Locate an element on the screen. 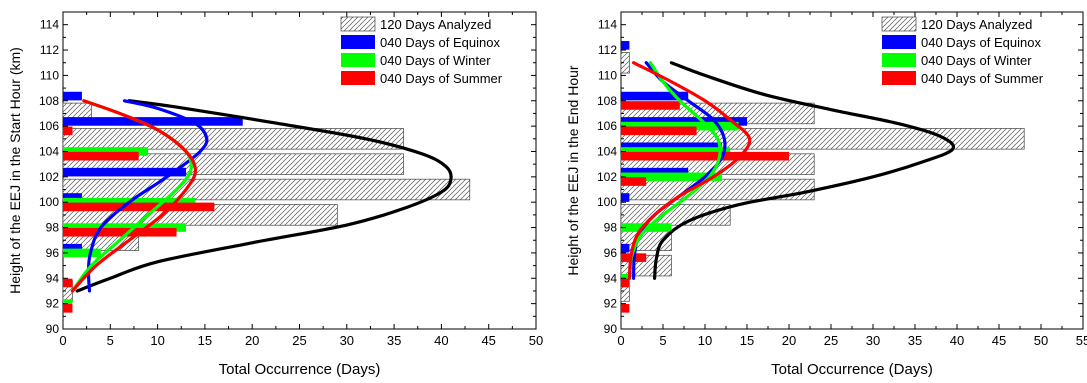 This screenshot has width=1087, height=383. fit-curve-equinox is located at coordinates (147, 196).